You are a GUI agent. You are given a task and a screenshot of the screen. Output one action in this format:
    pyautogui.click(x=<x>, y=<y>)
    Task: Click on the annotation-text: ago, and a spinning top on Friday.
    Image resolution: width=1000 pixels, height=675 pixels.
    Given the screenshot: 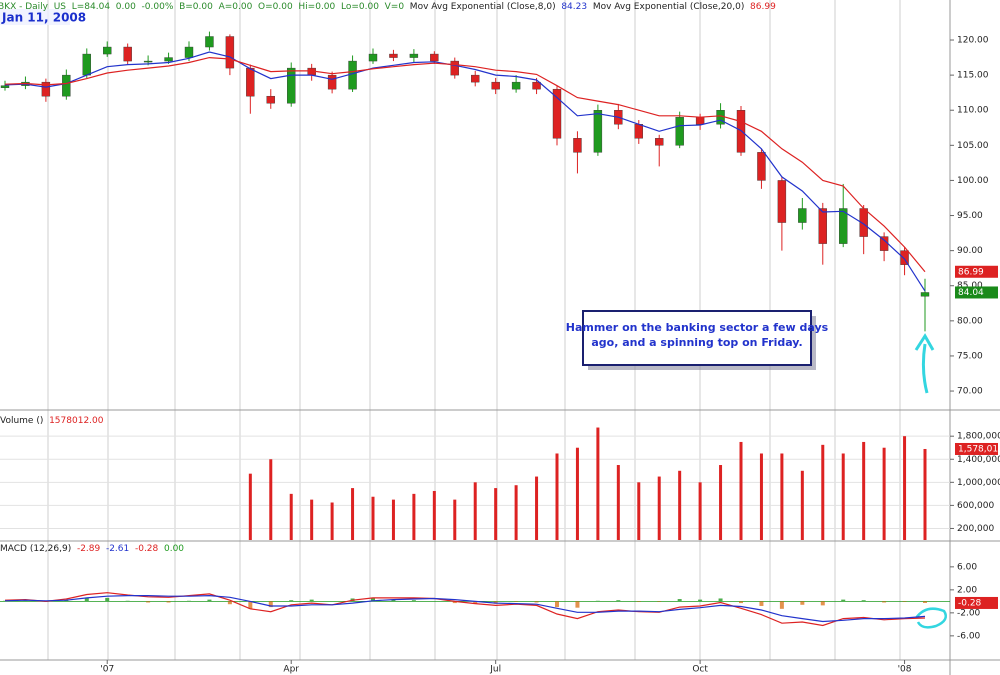 What is the action you would take?
    pyautogui.click(x=696, y=342)
    